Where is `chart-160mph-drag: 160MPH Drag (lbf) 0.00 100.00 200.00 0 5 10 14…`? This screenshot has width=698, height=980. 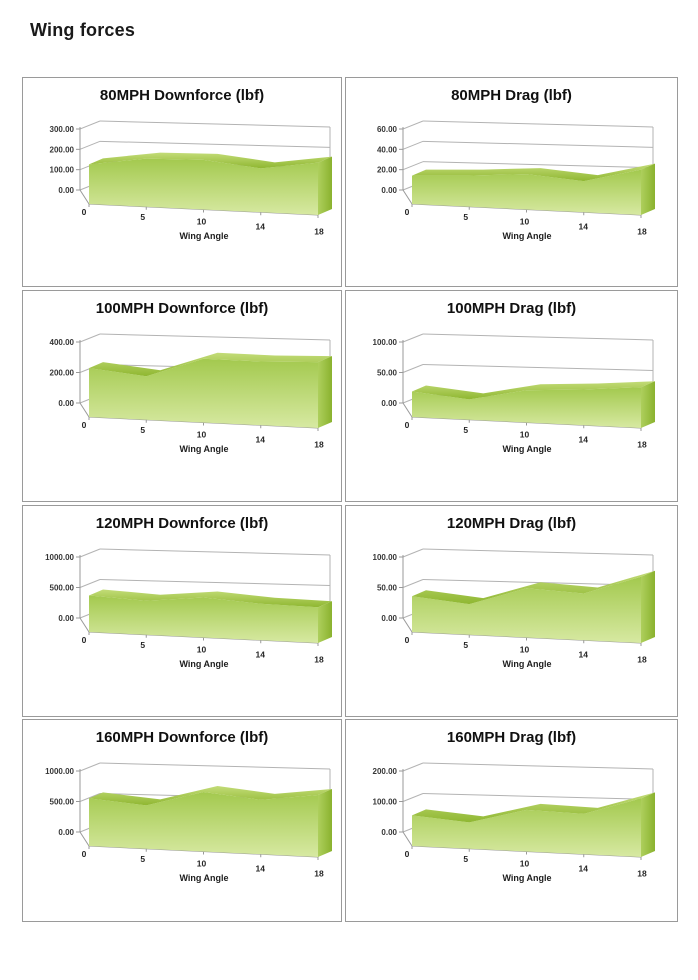
chart-160mph-drag: 160MPH Drag (lbf) 0.00 100.00 200.00 0 5 10 14… is located at coordinates (511, 820).